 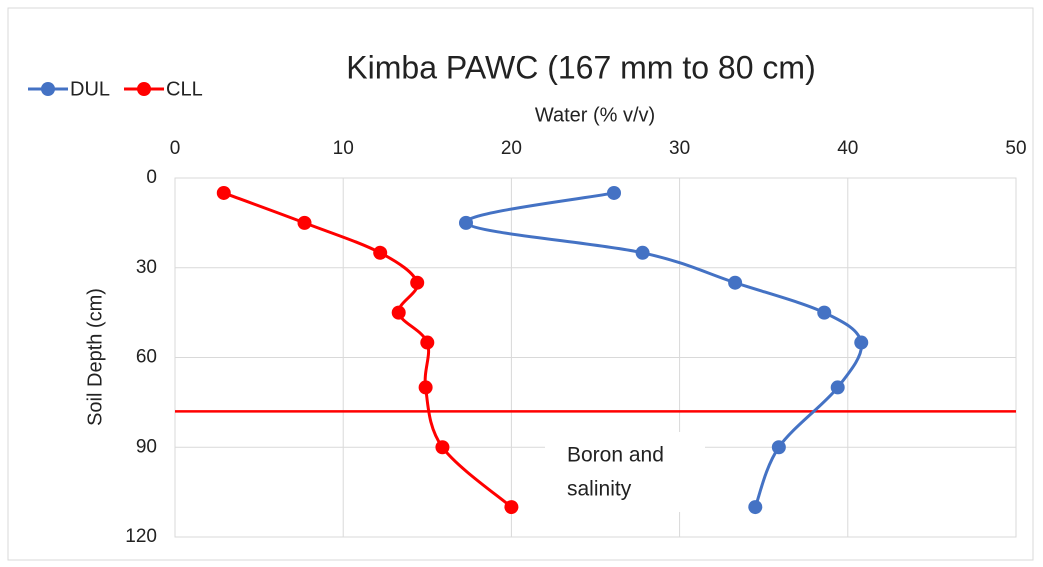 What do you see at coordinates (511, 148) in the screenshot?
I see `x-tick-label: 20` at bounding box center [511, 148].